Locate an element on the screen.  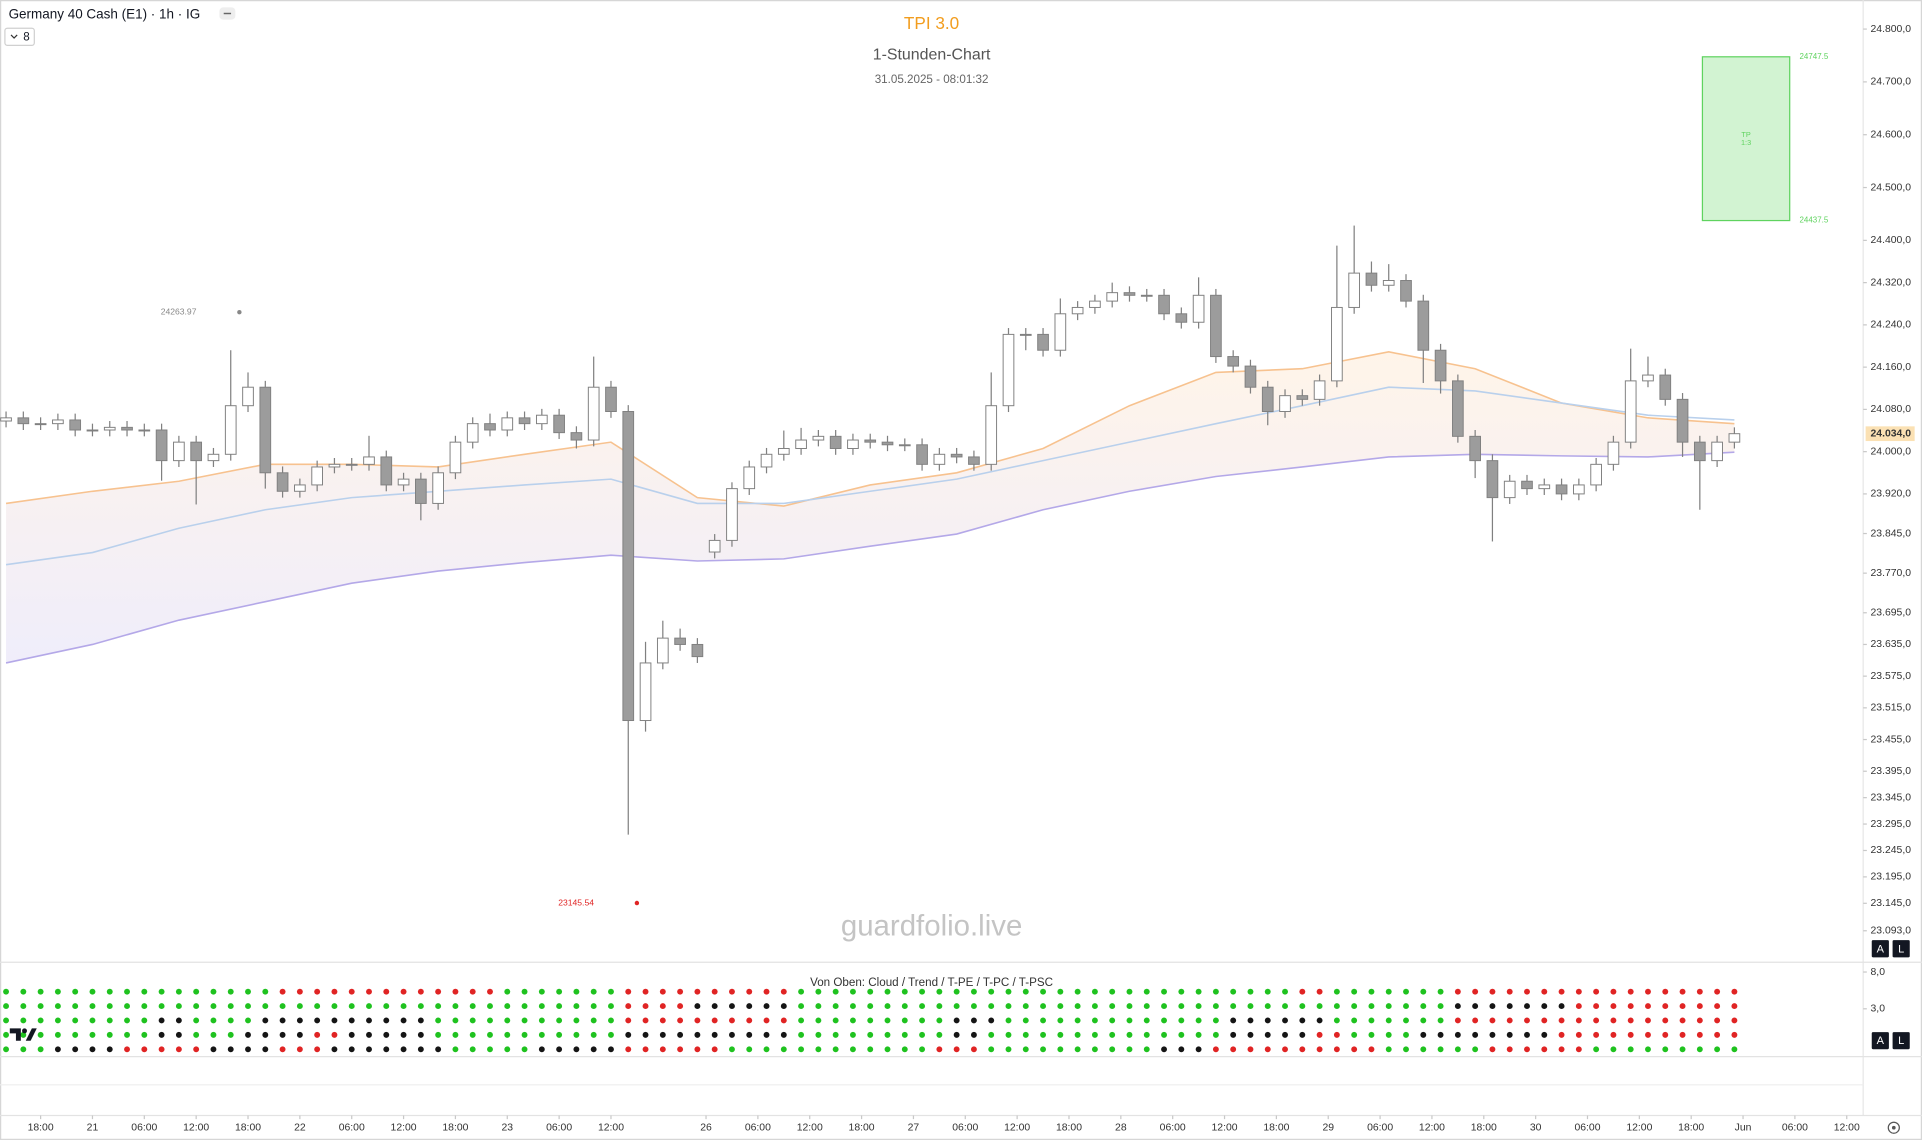
chart-subtitle: 1-Stunden-Chart is located at coordinates (932, 54).